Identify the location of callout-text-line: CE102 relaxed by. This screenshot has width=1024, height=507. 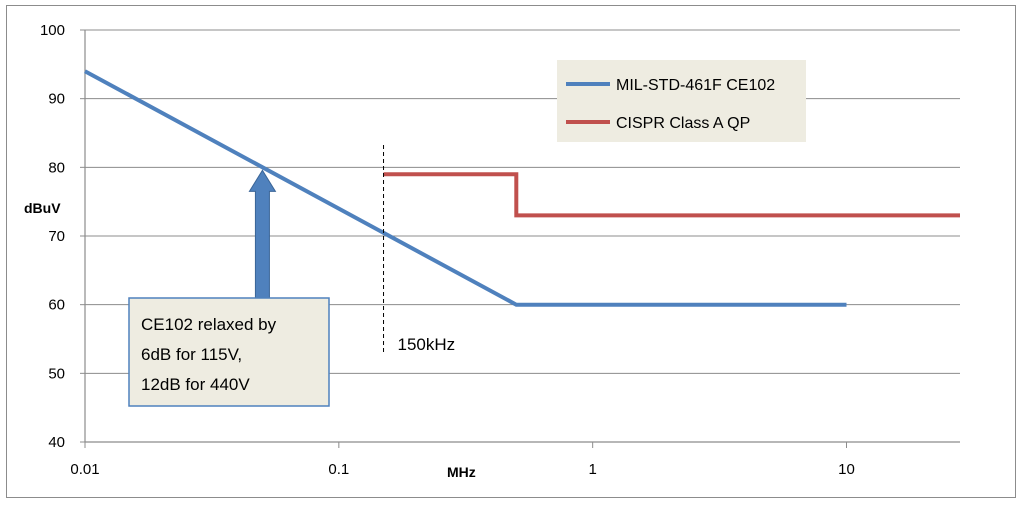
(209, 324).